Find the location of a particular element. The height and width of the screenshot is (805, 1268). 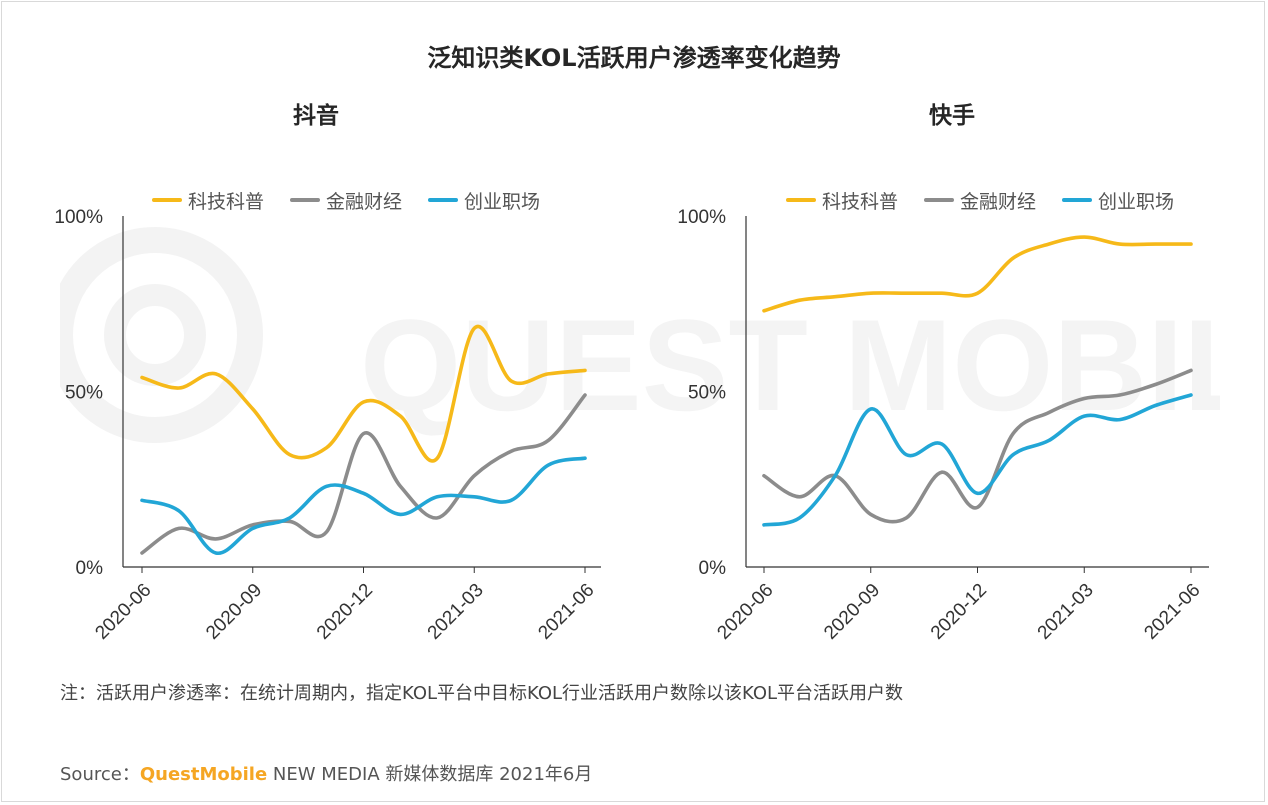

main-title: 泛知识类KOL活跃用户渗透率变化趋势 is located at coordinates (634, 58).